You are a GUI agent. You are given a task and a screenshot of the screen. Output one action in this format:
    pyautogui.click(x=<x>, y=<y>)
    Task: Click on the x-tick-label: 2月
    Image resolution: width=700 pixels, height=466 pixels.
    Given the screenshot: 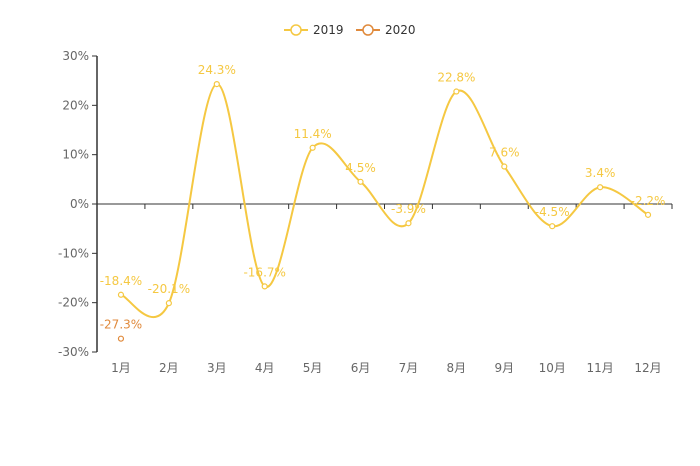 What is the action you would take?
    pyautogui.click(x=169, y=368)
    